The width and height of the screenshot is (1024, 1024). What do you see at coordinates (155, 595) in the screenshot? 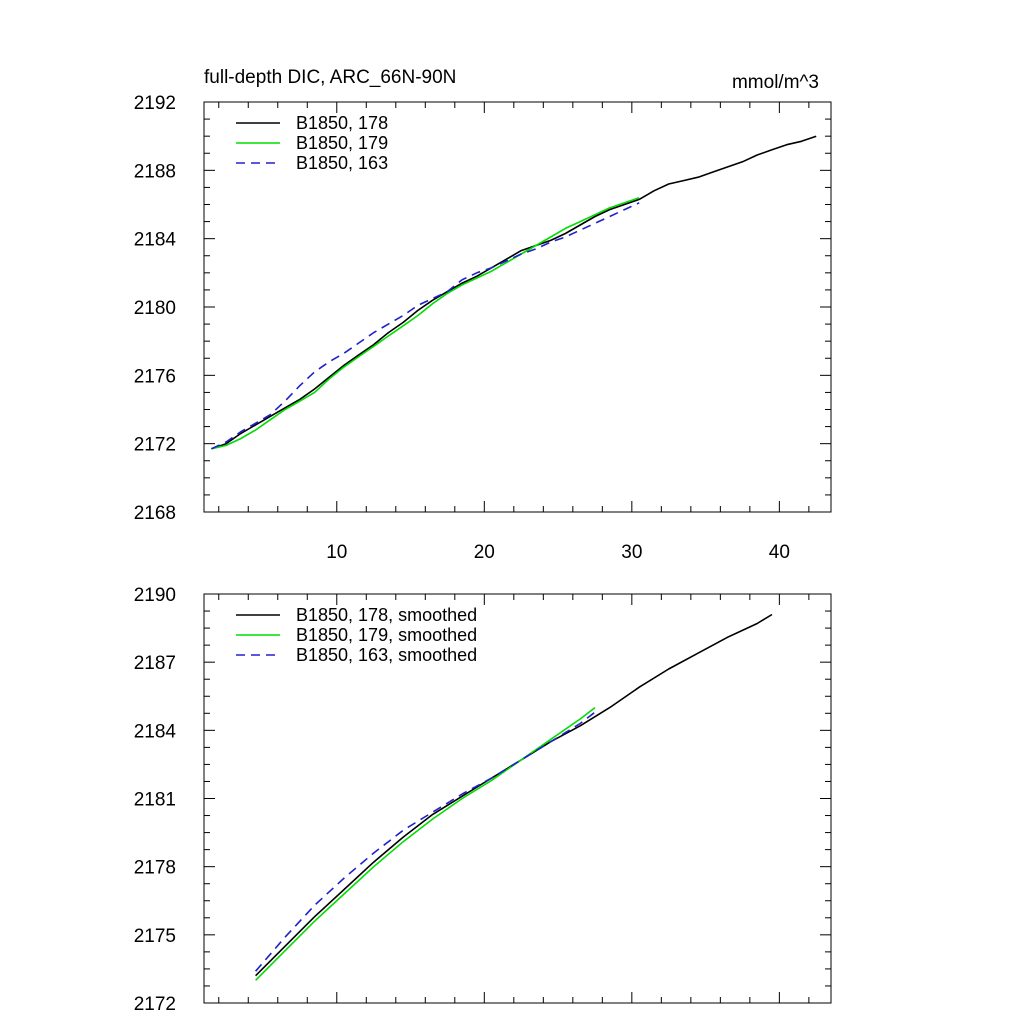
I see `y-tick-label: 2190` at bounding box center [155, 595].